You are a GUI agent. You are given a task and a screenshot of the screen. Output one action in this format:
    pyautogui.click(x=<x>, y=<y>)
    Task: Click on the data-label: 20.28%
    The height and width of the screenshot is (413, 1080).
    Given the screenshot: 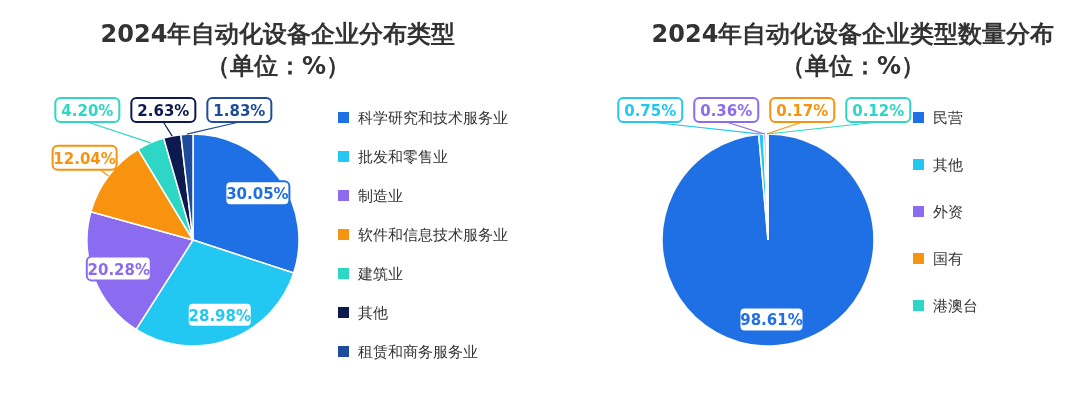 What is the action you would take?
    pyautogui.click(x=119, y=269)
    